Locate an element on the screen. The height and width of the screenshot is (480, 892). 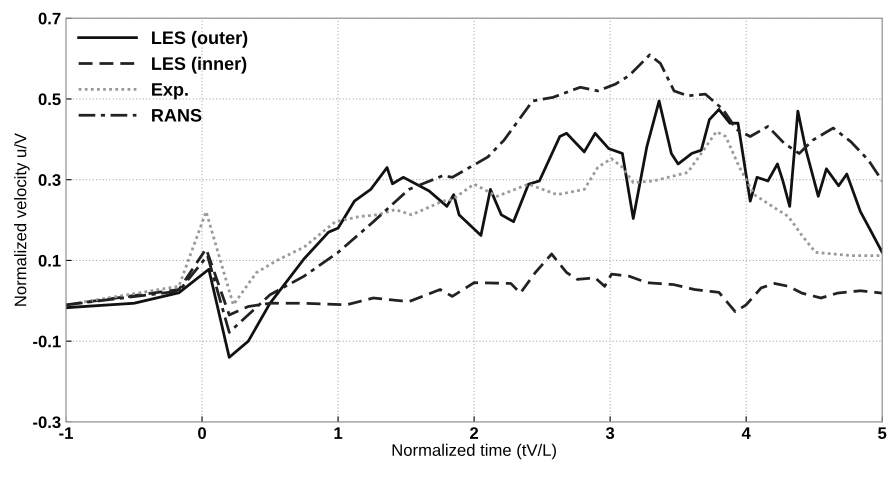
x-tick-label: 2 is located at coordinates (474, 433).